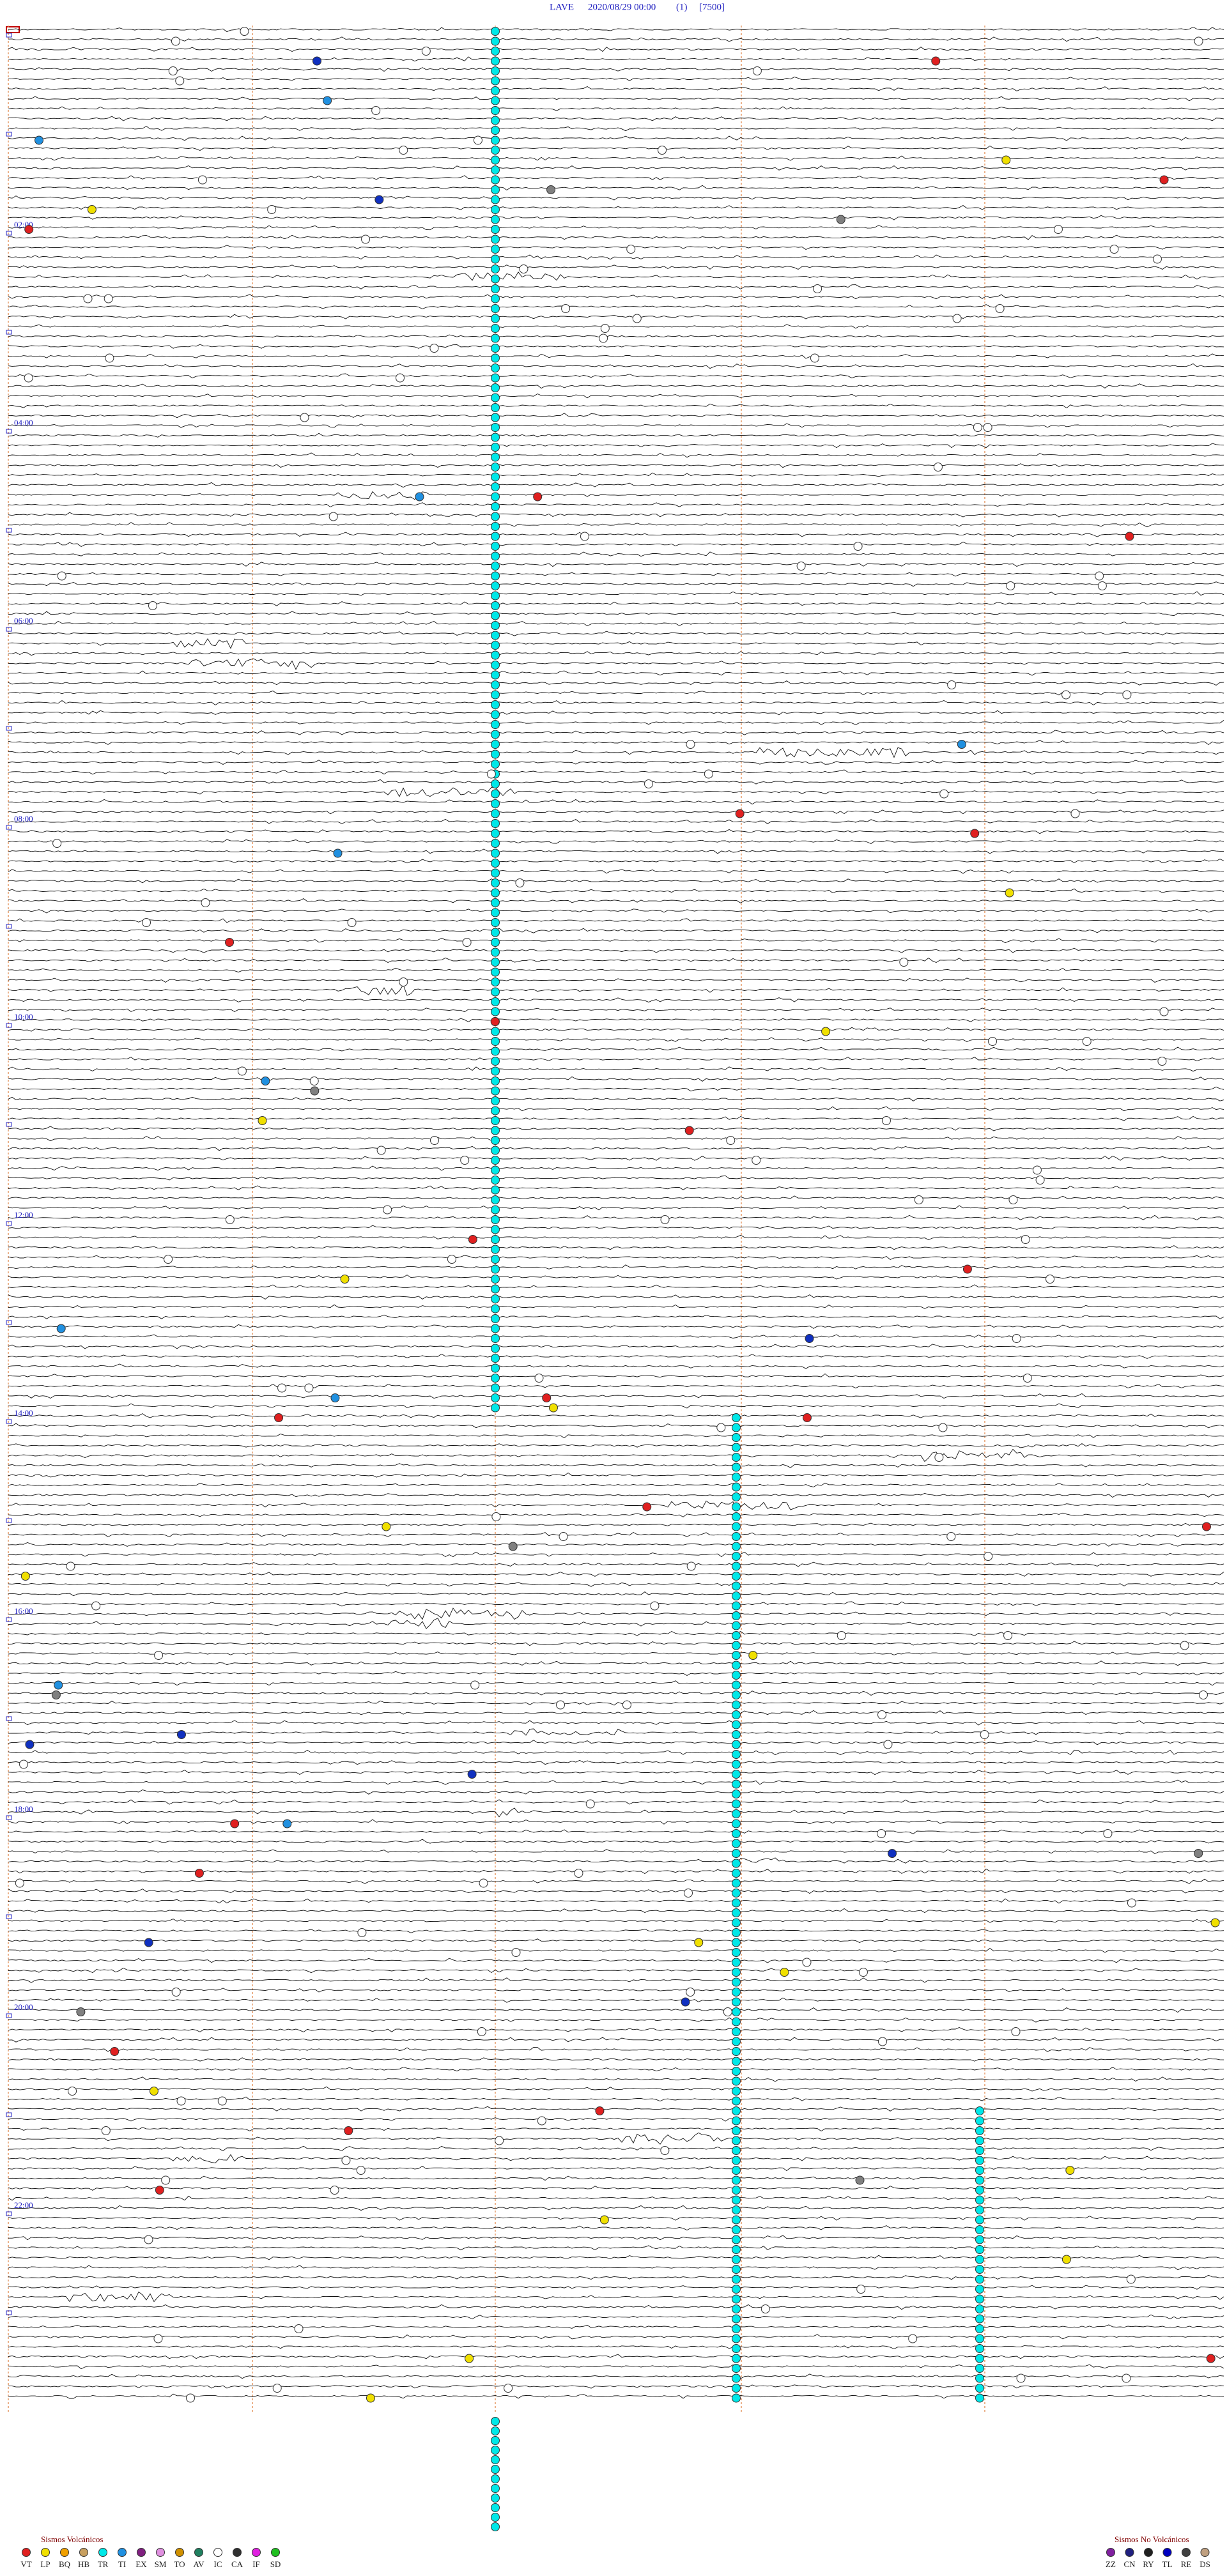 Image resolution: width=1227 pixels, height=2576 pixels. Describe the element at coordinates (682, 7) in the screenshot. I see `channel: (1)` at that location.